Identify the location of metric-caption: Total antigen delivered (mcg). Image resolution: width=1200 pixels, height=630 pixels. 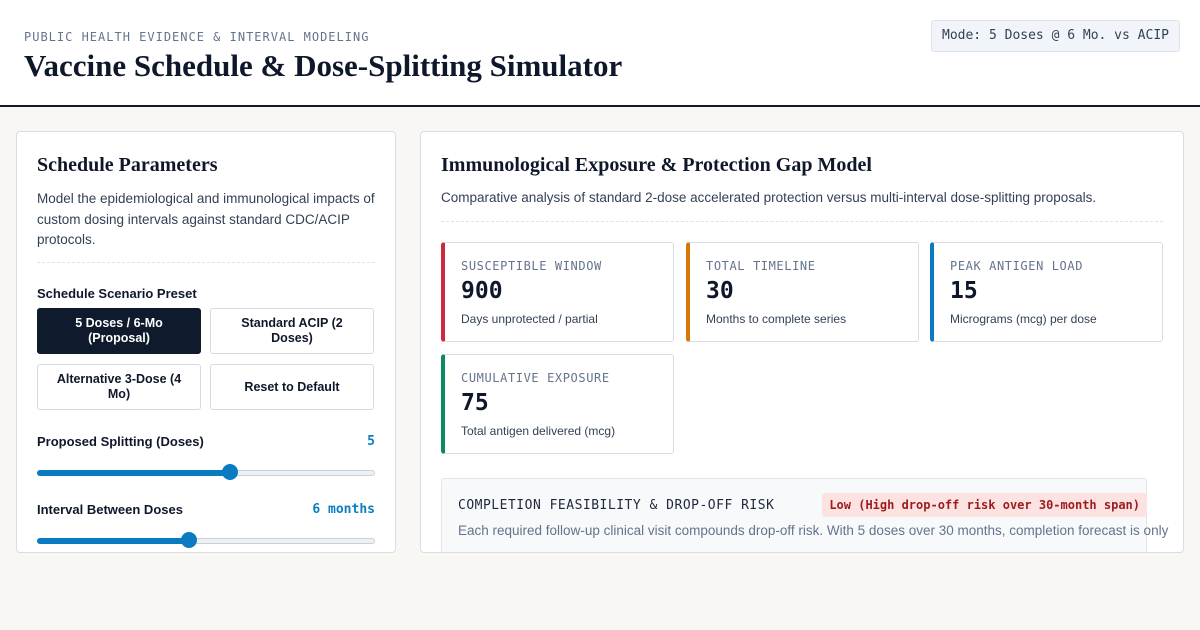
(538, 431).